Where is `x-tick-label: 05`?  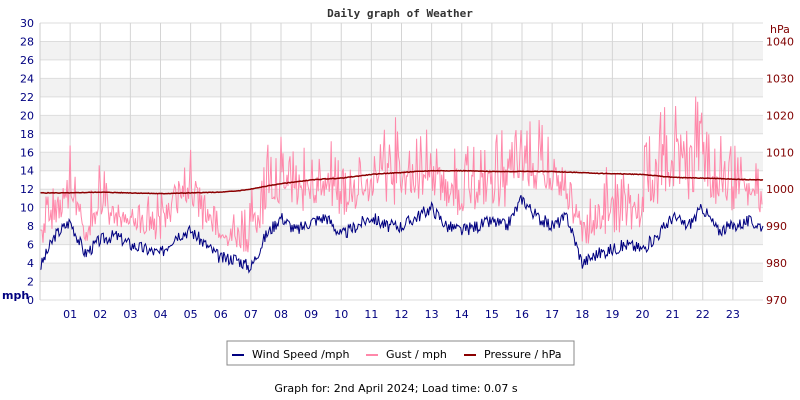
x-tick-label: 05 is located at coordinates (191, 314).